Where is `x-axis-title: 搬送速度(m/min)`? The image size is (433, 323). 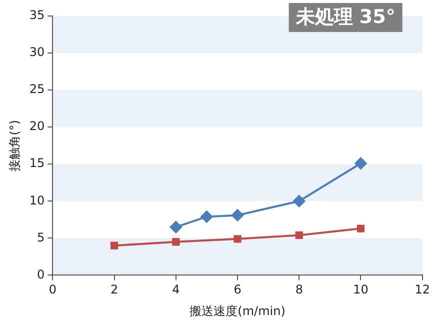 x-axis-title: 搬送速度(m/min) is located at coordinates (238, 311).